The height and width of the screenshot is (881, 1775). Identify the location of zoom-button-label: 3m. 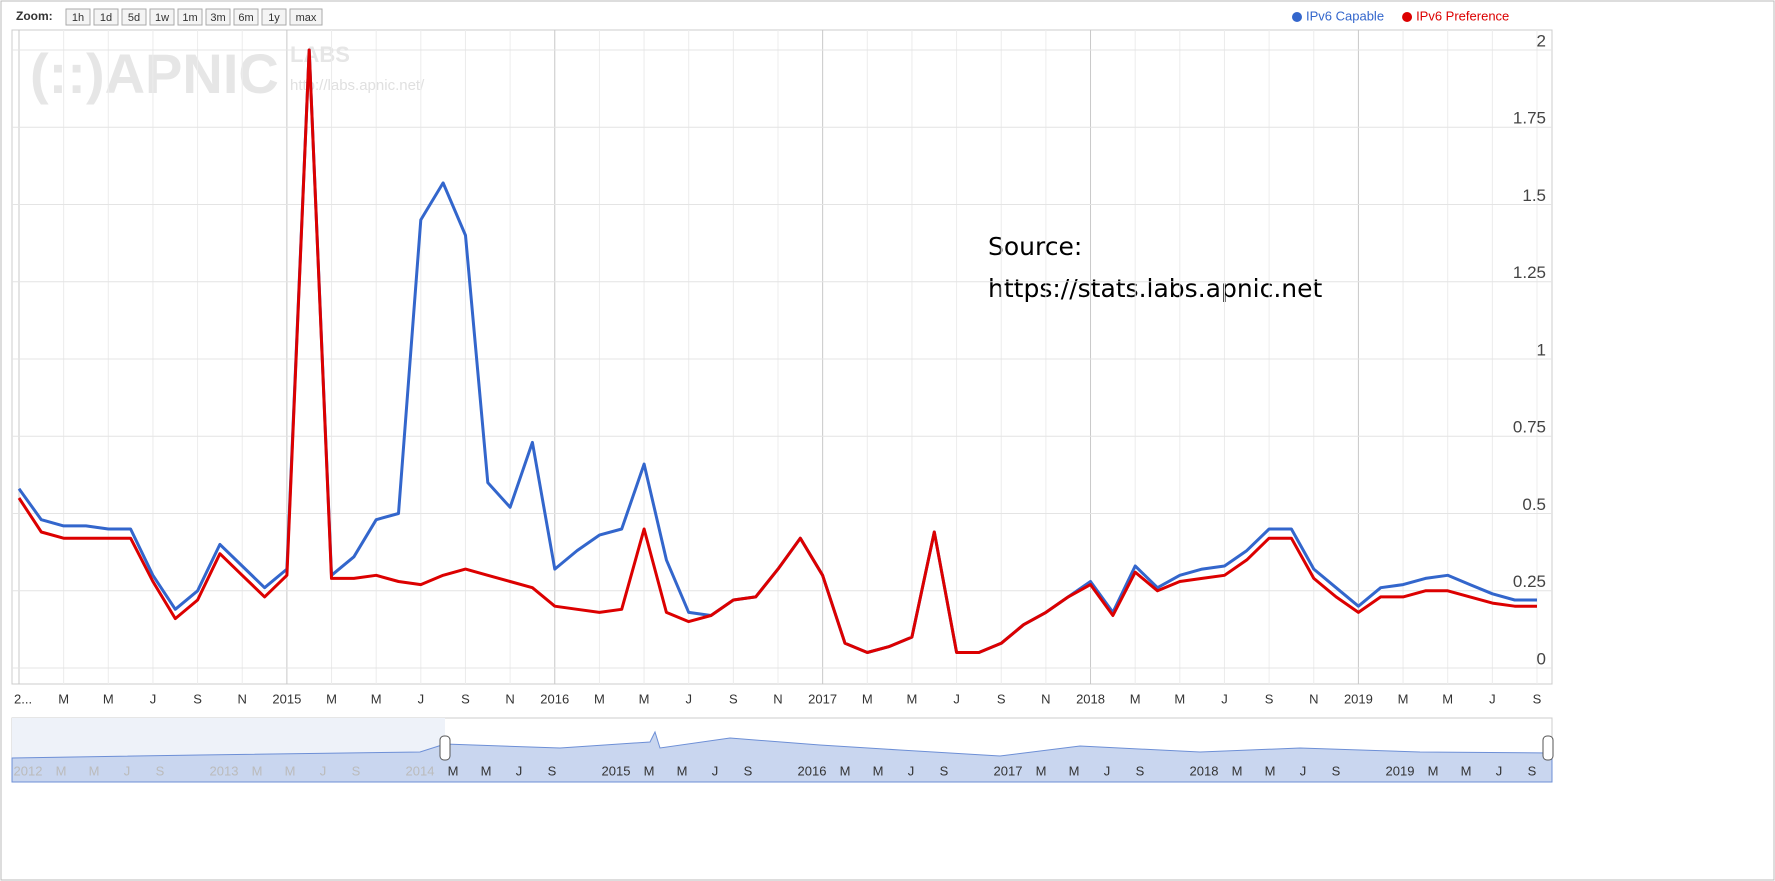
(217, 18).